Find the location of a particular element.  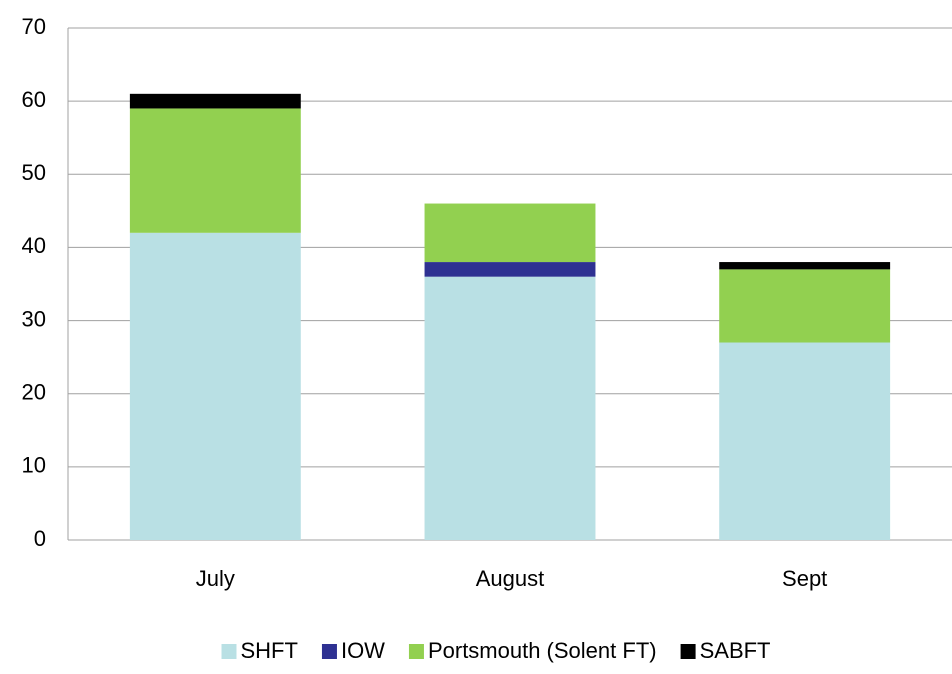

legend-label: SABFT is located at coordinates (735, 650).